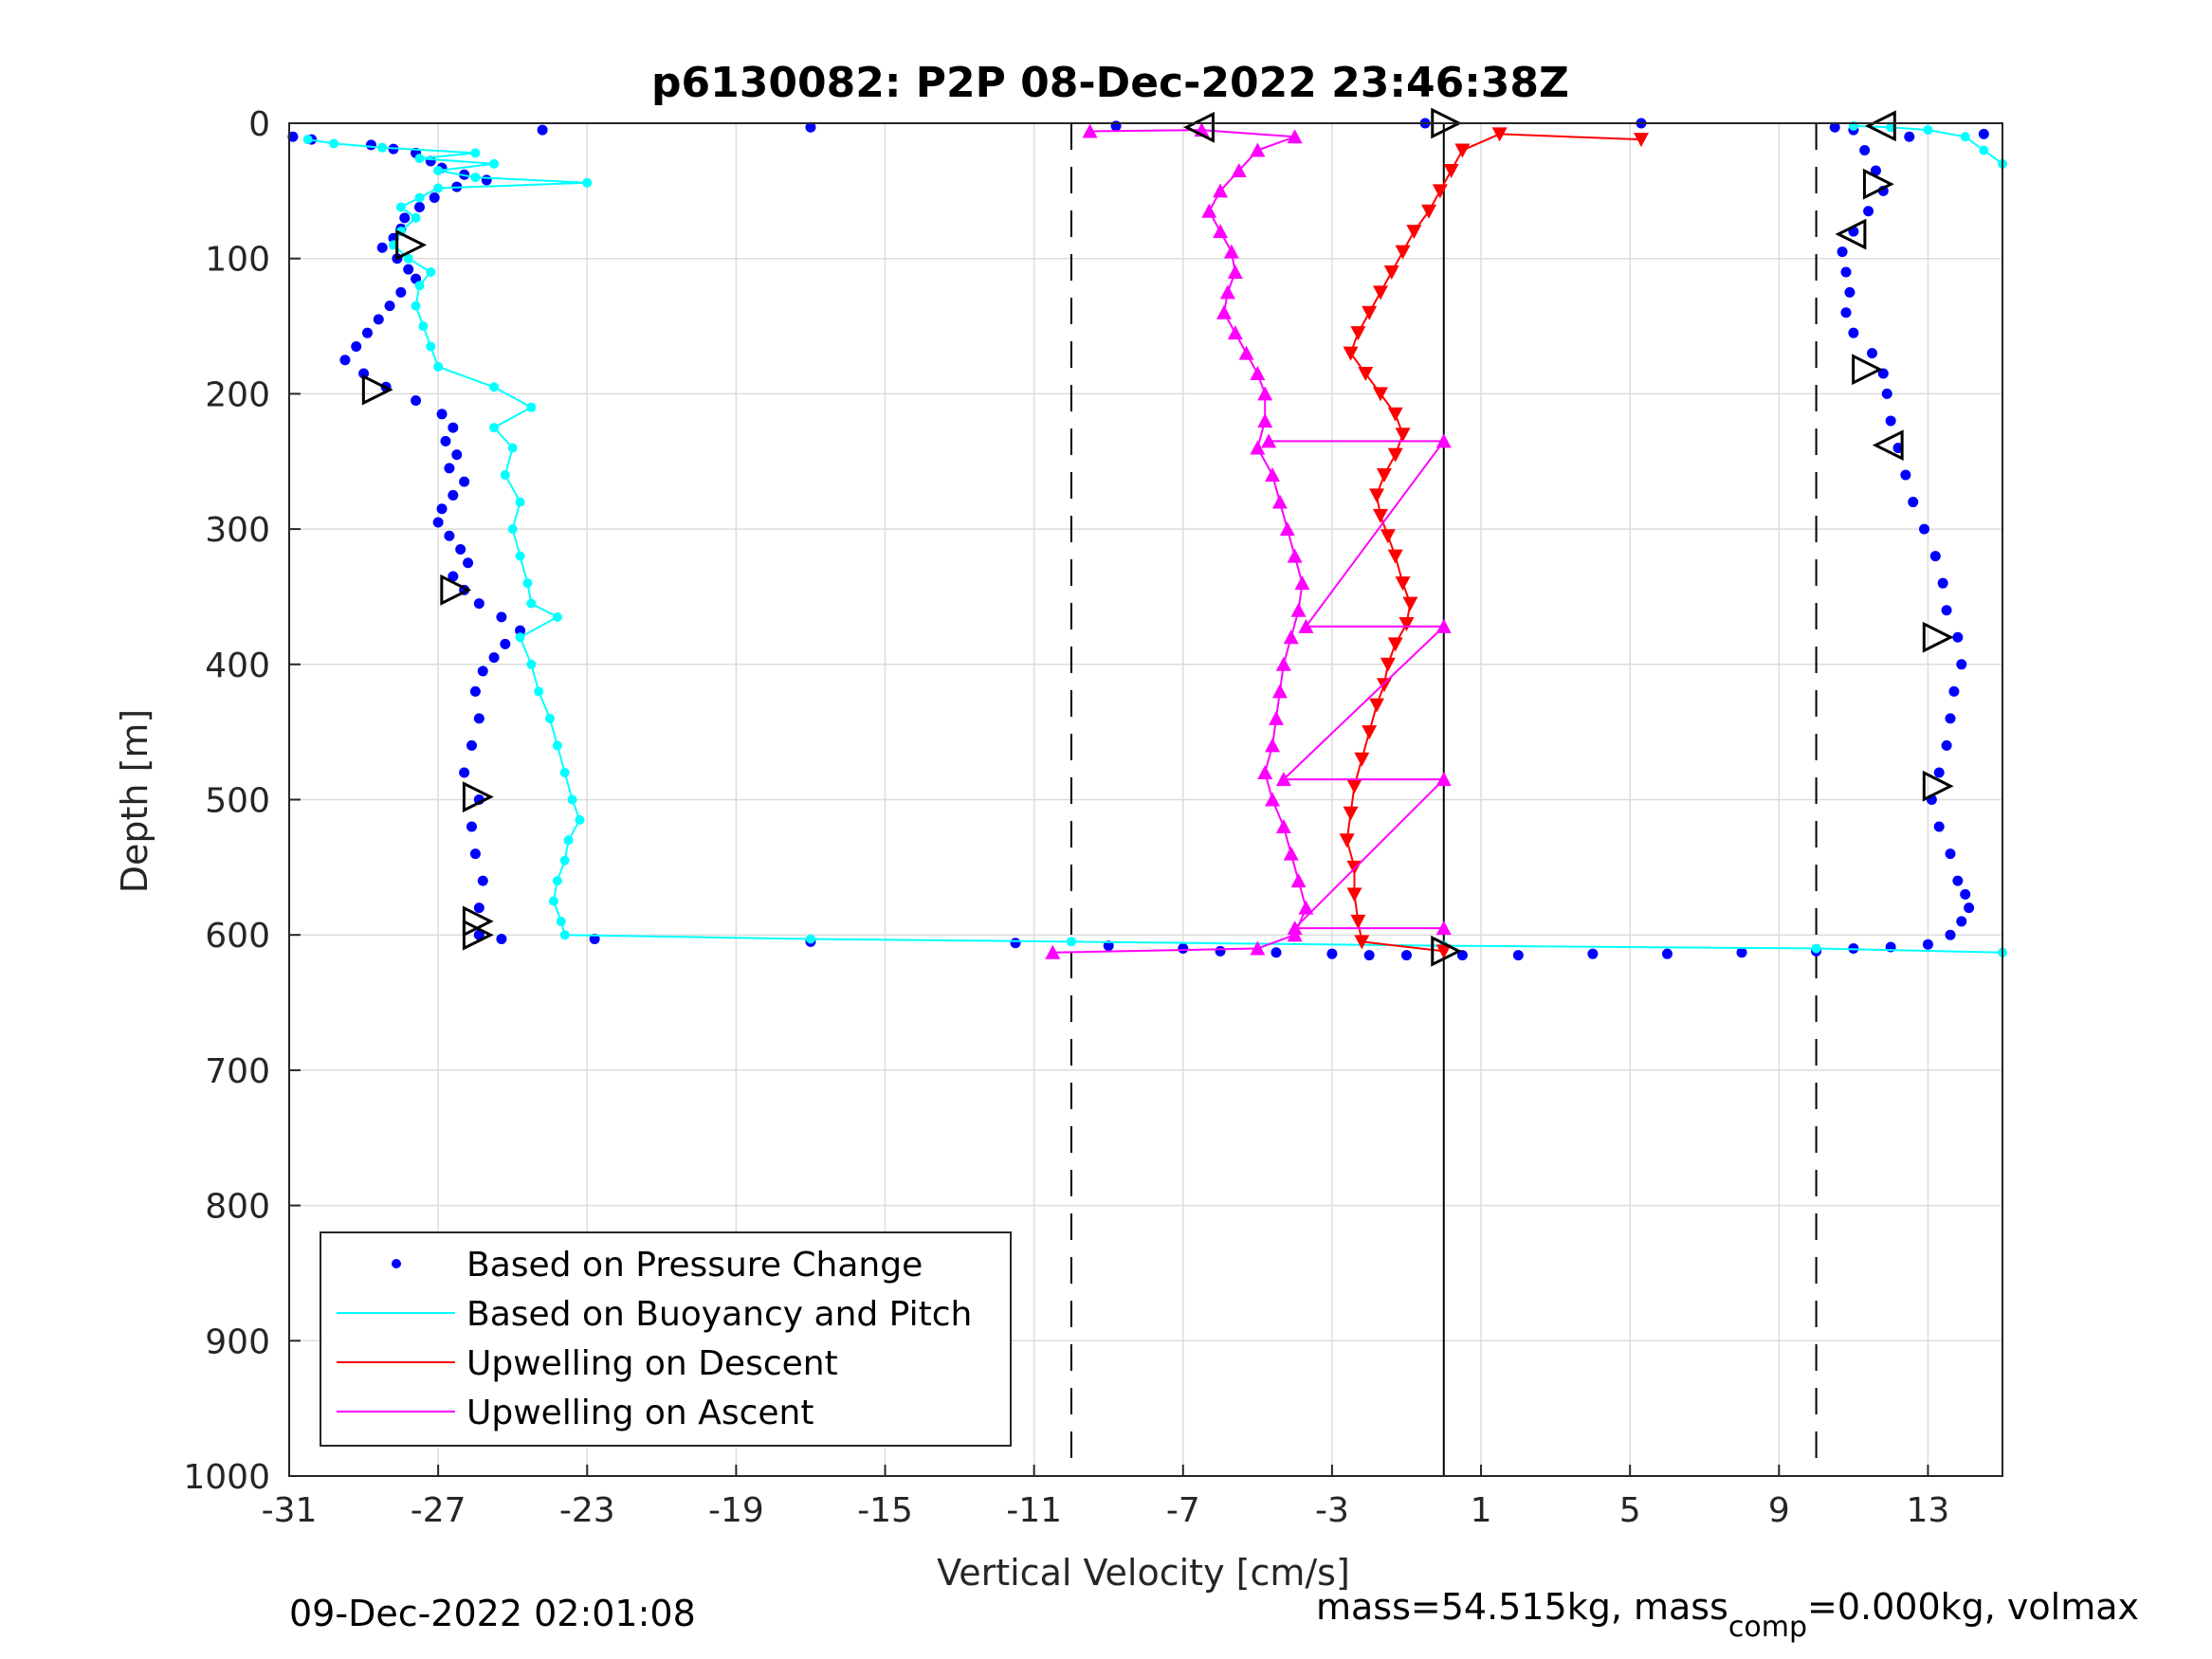 The image size is (2212, 1659). Describe the element at coordinates (237, 394) in the screenshot. I see `y-tick-label: 200` at that location.